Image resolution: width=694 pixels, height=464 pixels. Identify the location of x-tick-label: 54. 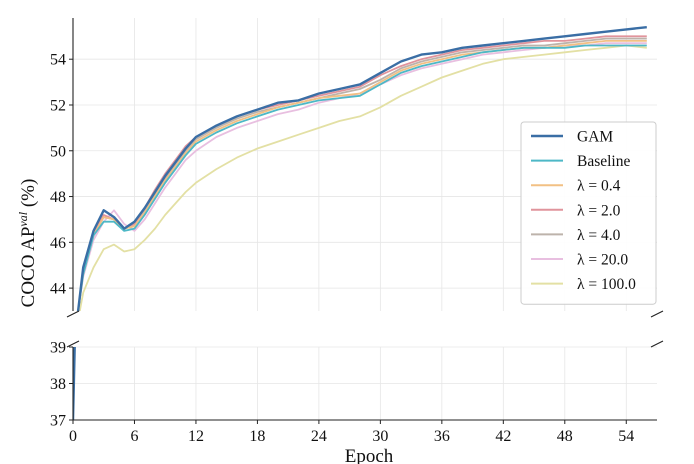
(626, 436).